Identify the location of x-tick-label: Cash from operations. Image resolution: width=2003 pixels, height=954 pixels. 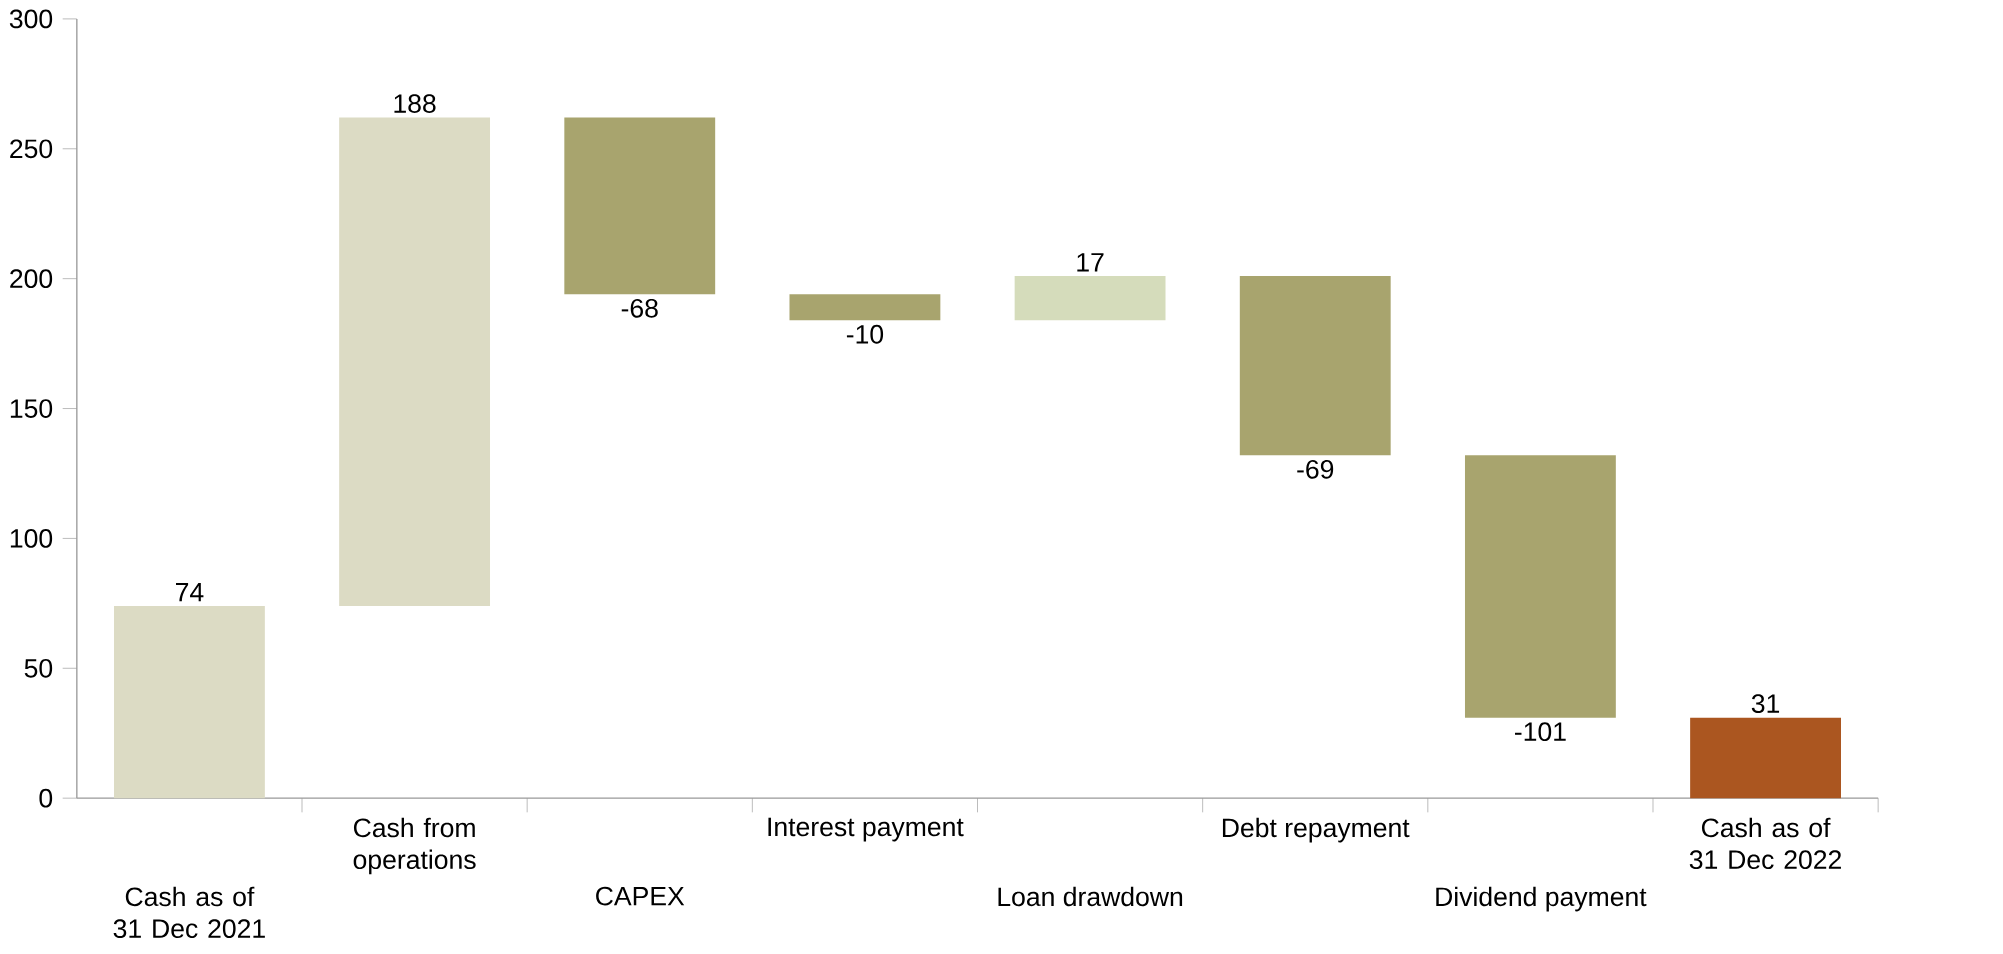
(414, 846).